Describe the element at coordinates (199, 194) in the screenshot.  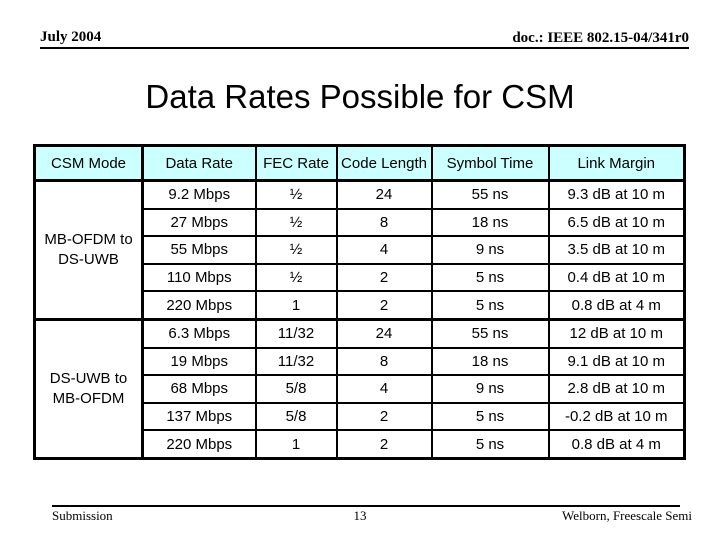
I see `table-cell: 9.2 Mbps` at that location.